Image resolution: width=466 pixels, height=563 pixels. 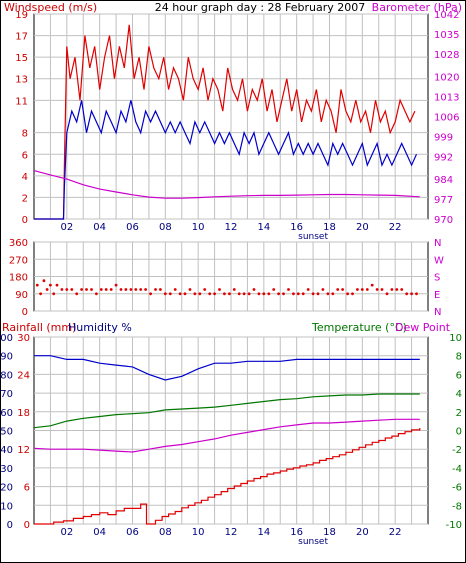 What do you see at coordinates (446, 15) in the screenshot?
I see `y-tick-barometer: 1042` at bounding box center [446, 15].